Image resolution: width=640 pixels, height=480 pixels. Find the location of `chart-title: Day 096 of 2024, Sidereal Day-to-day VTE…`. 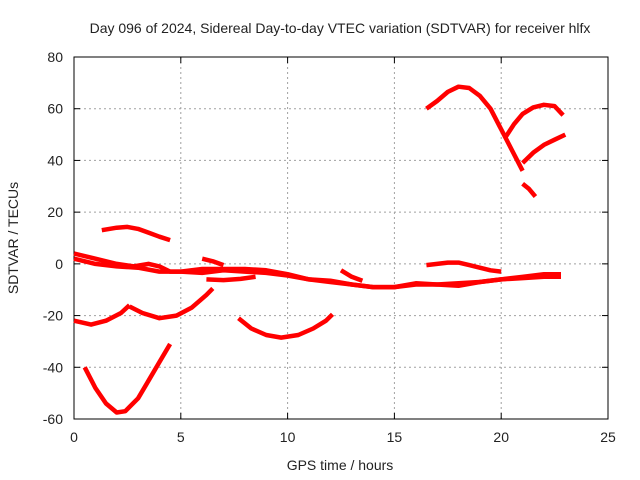

chart-title: Day 096 of 2024, Sidereal Day-to-day VTE… is located at coordinates (340, 28).